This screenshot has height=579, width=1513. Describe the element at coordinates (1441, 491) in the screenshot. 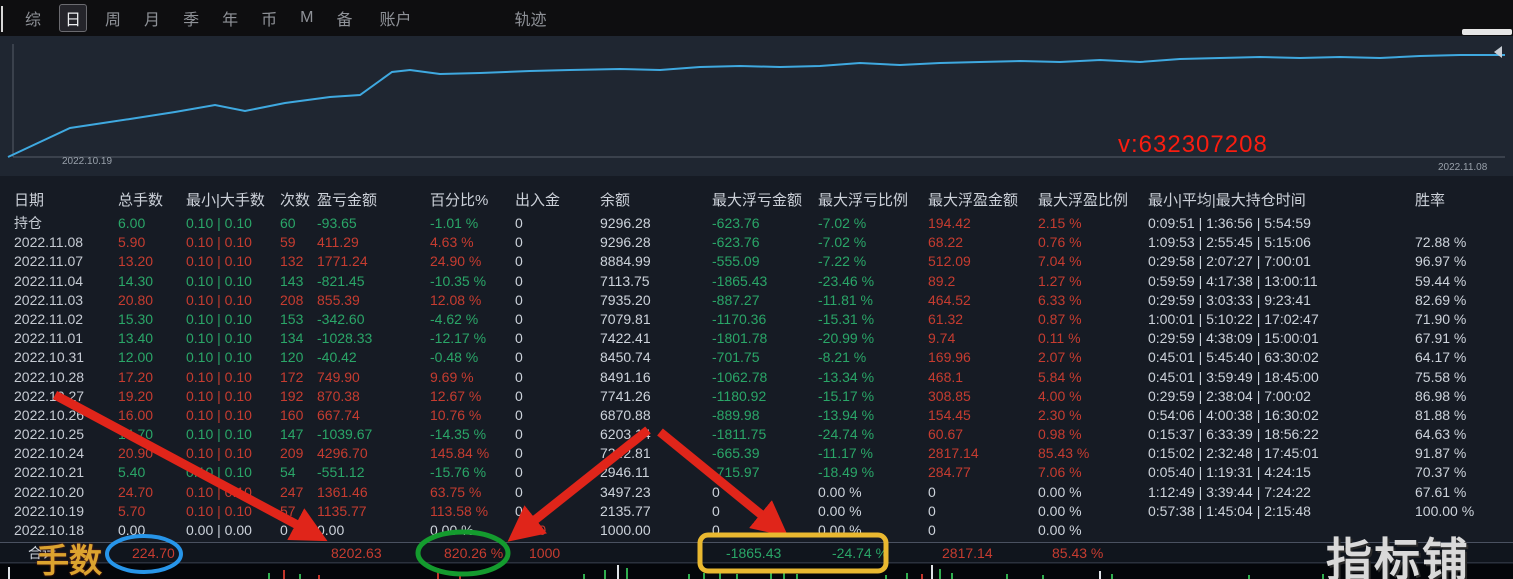

I see `table-cell: 67.61 %` at that location.